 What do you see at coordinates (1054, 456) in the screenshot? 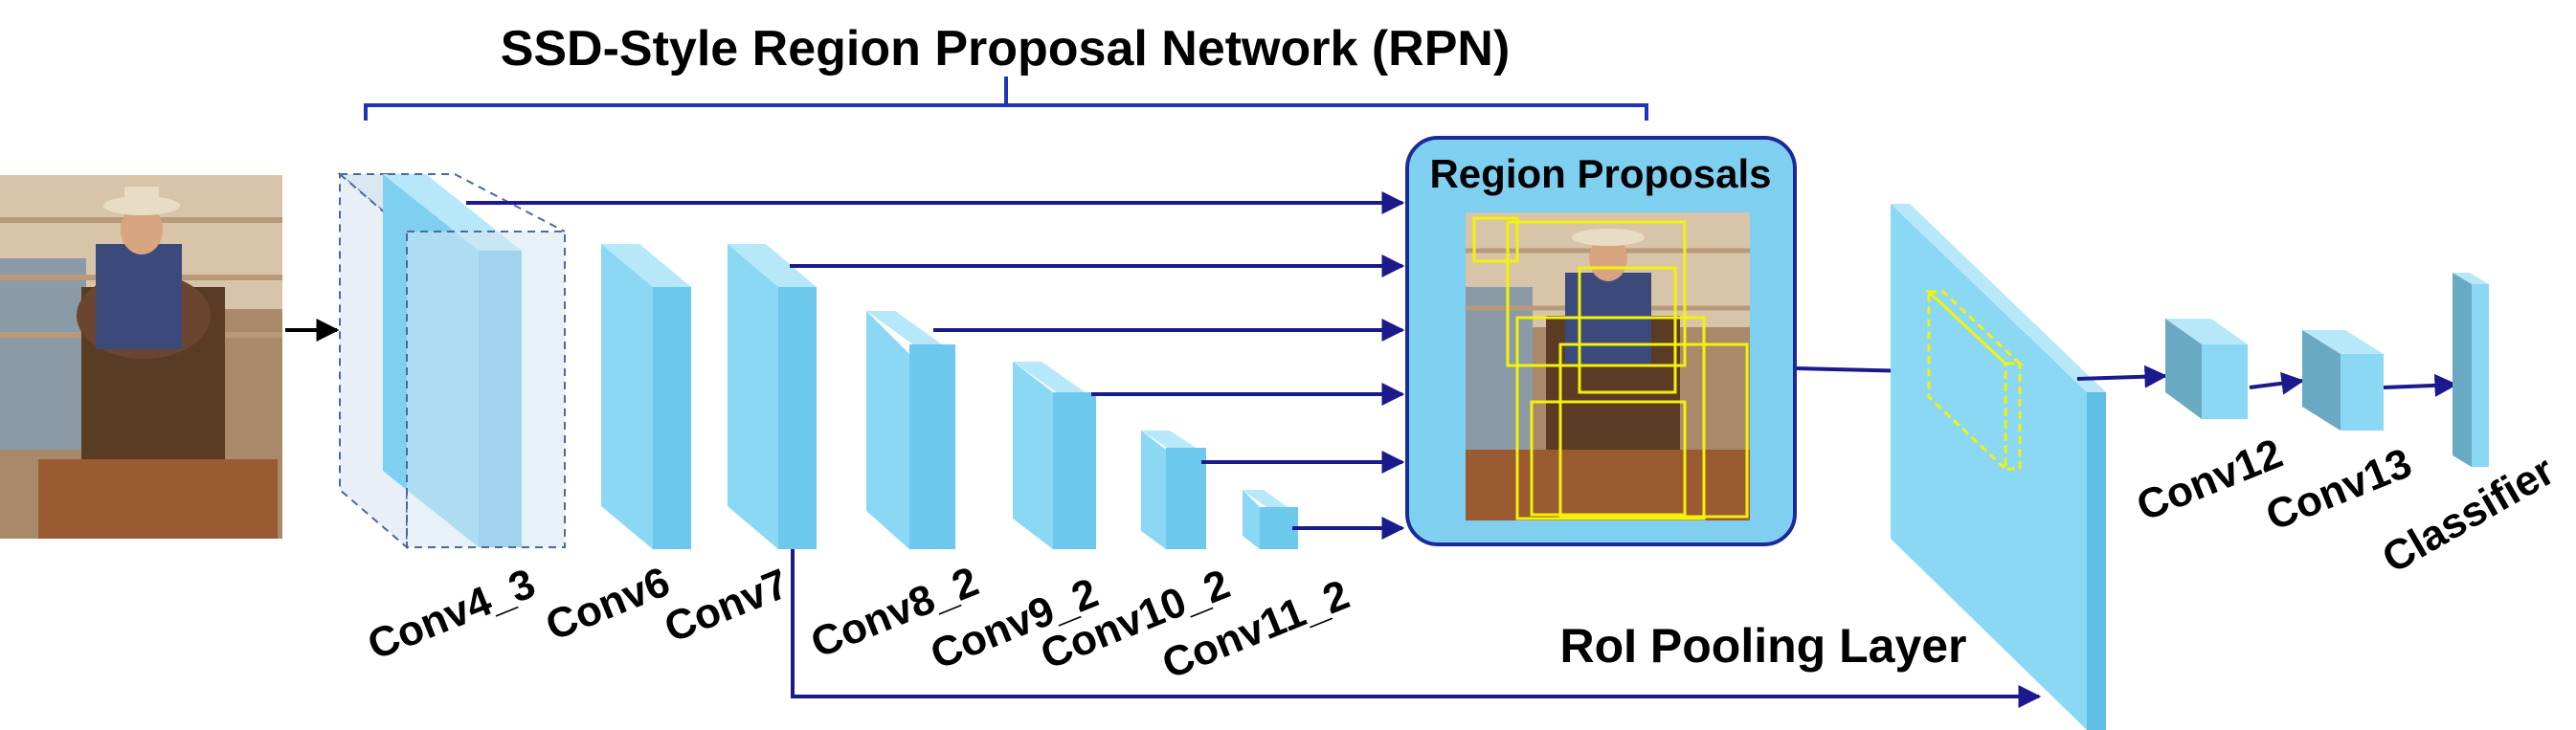
I see `conv9_2-block` at bounding box center [1054, 456].